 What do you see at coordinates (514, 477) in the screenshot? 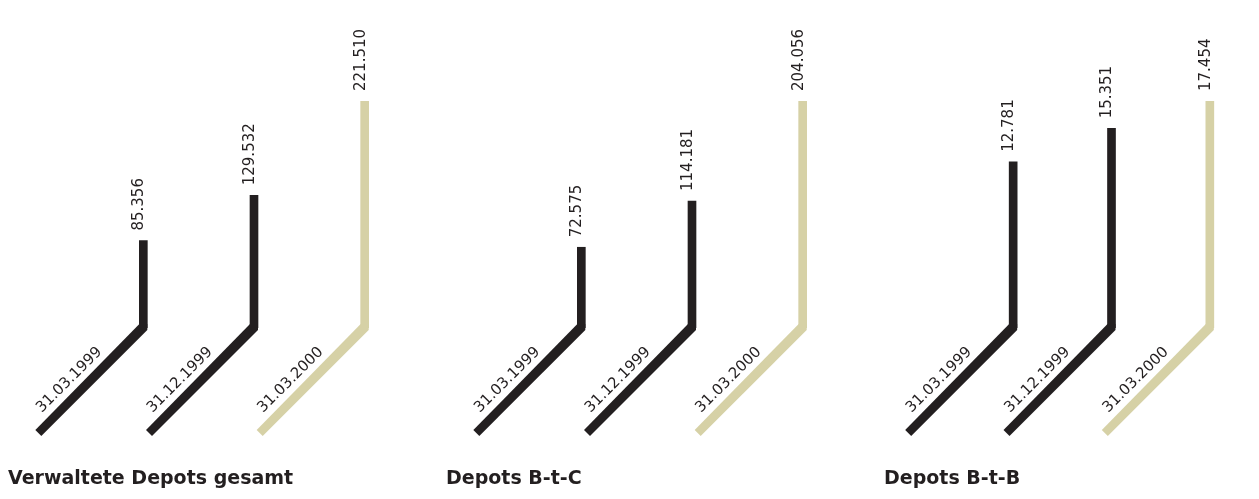
I see `text: Depots B-t-C` at bounding box center [514, 477].